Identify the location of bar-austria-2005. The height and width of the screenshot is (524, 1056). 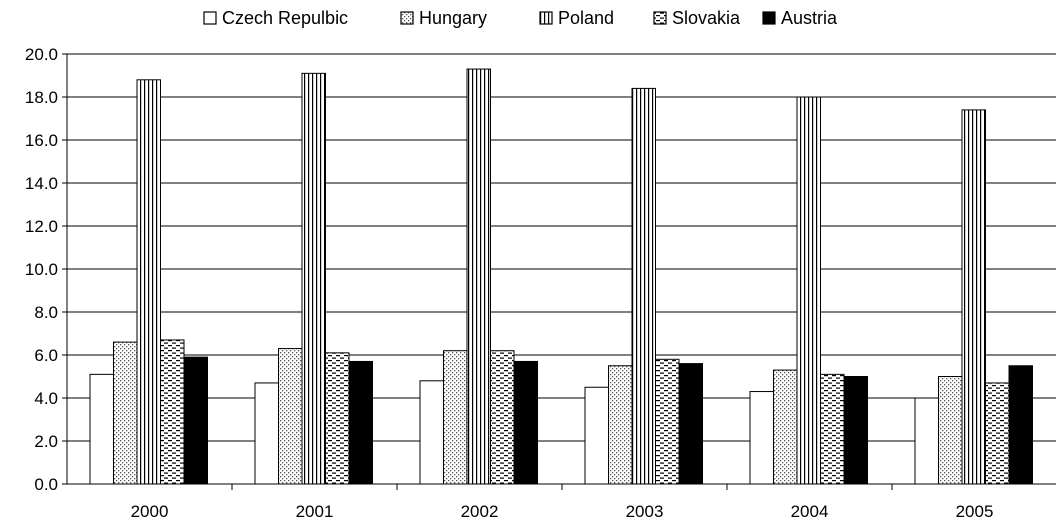
(1020, 425).